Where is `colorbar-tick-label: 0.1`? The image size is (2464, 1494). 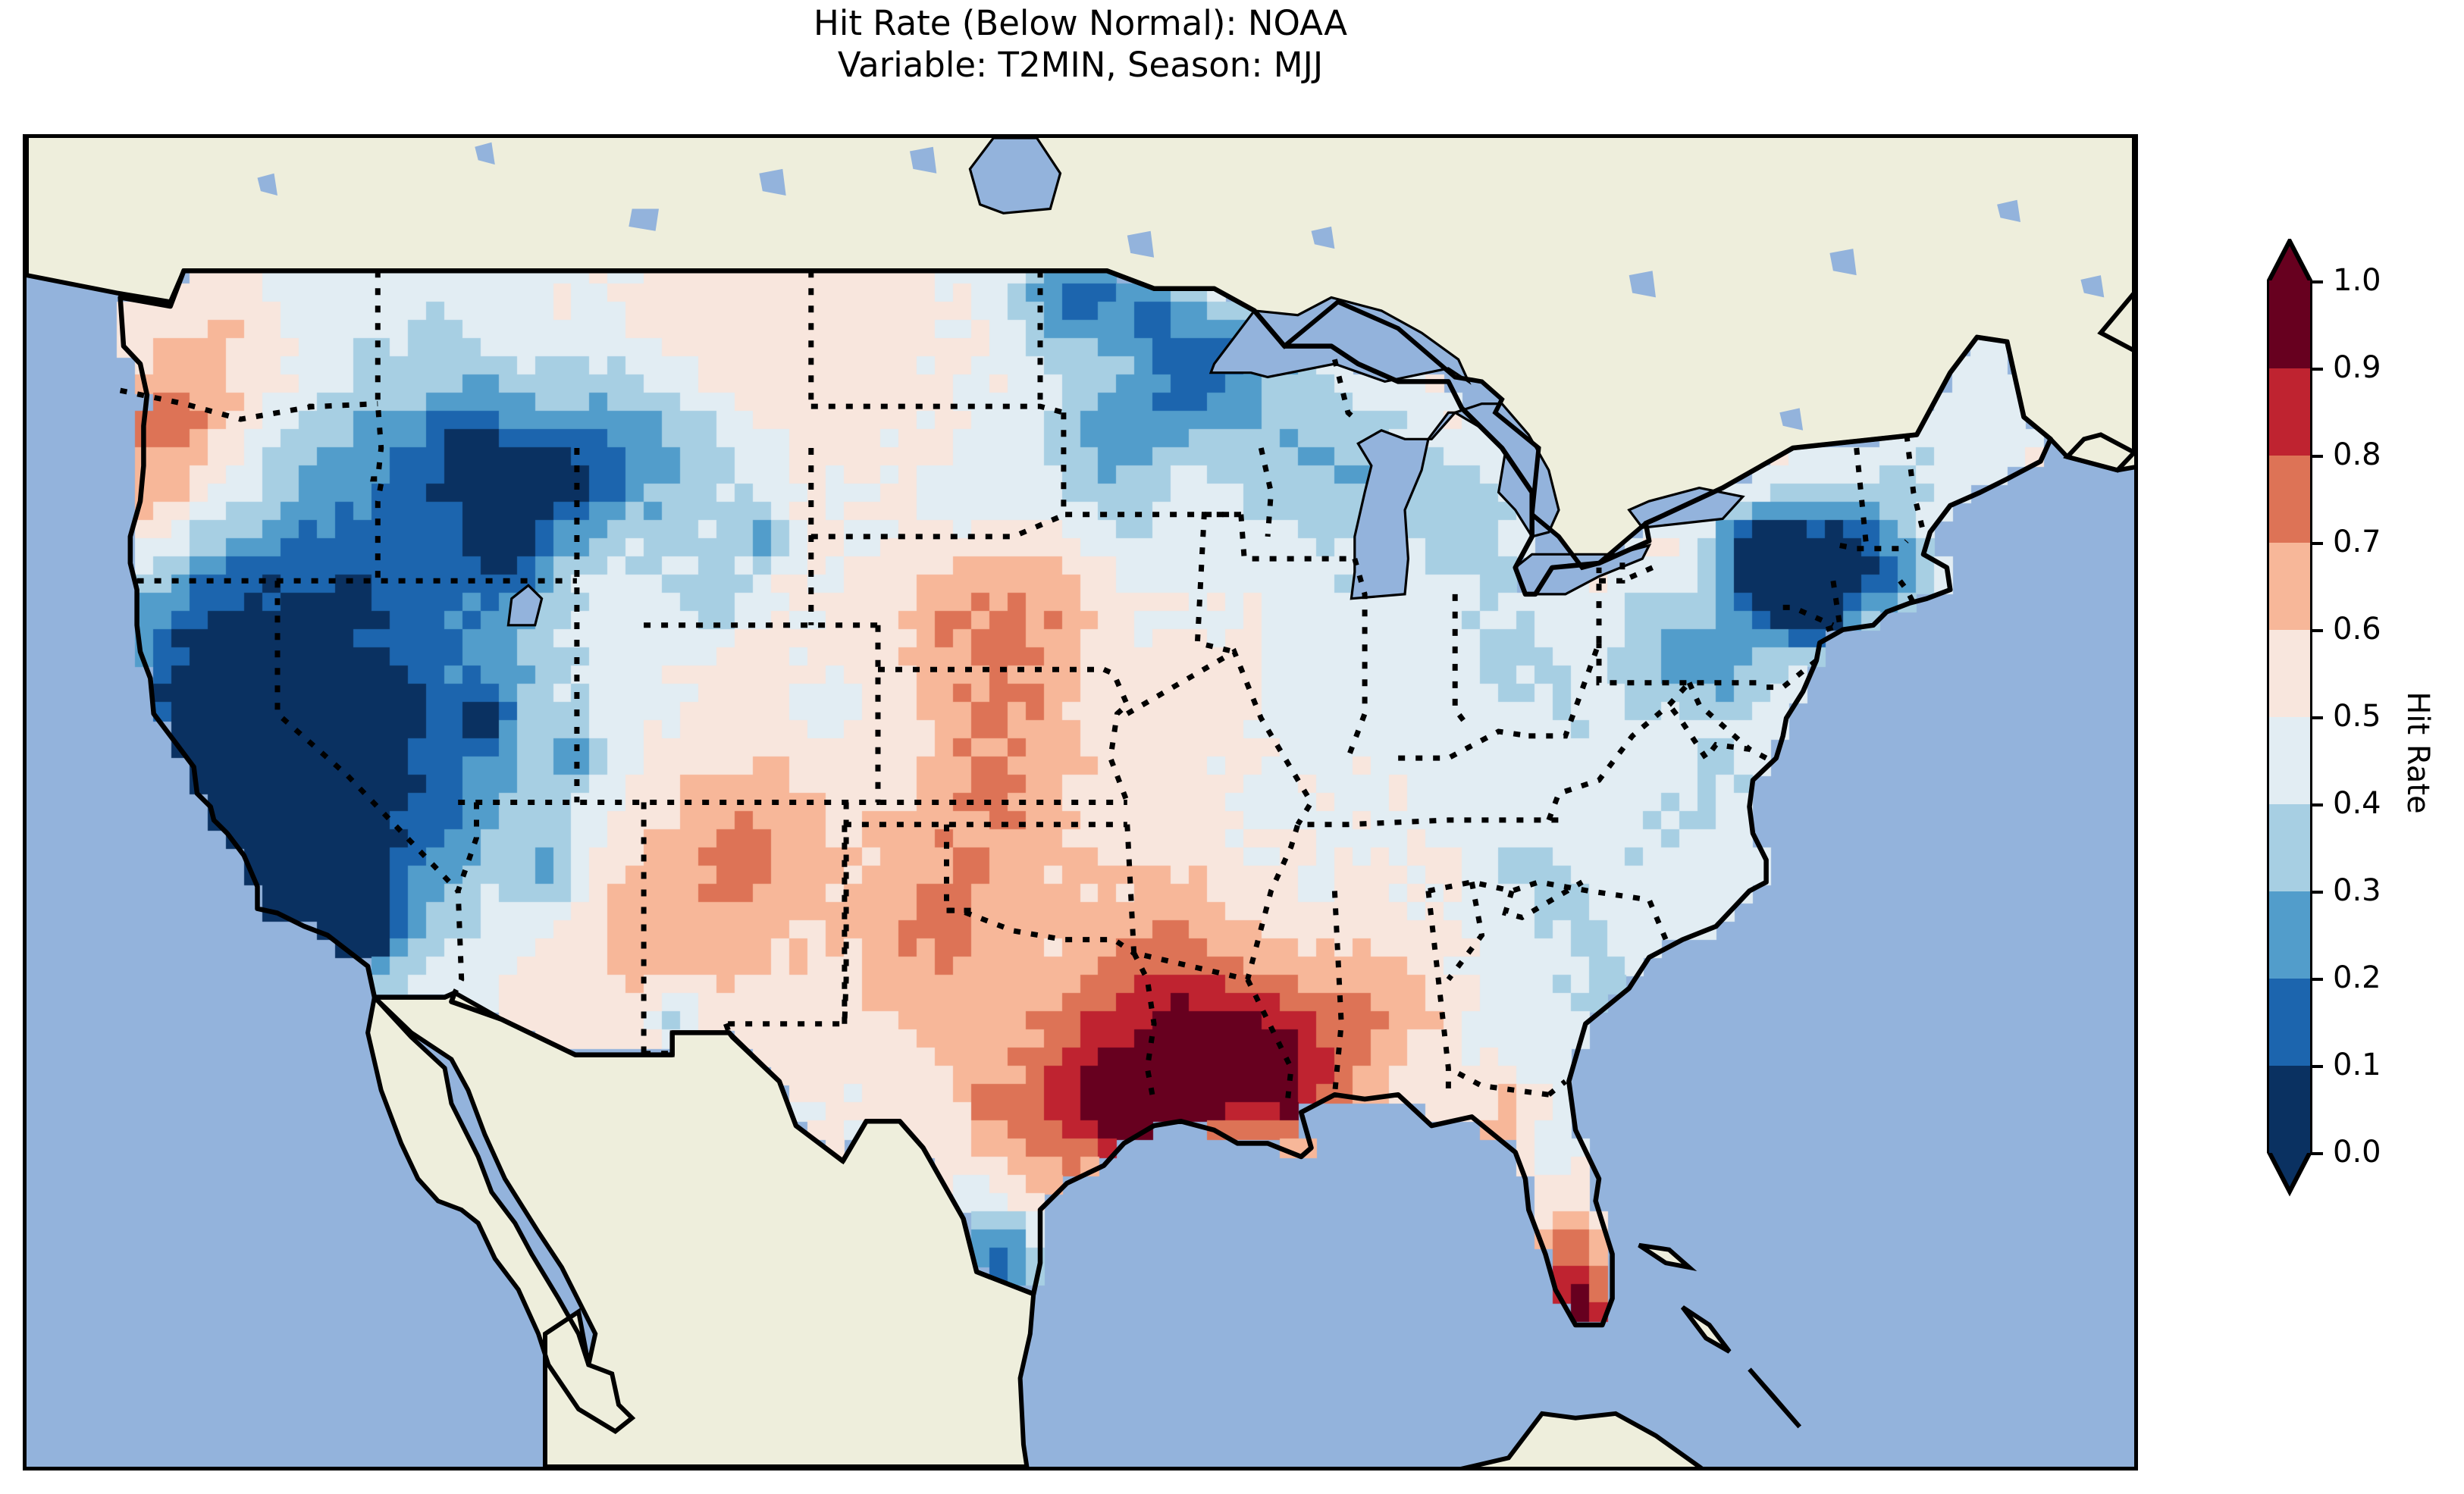 colorbar-tick-label: 0.1 is located at coordinates (2357, 1065).